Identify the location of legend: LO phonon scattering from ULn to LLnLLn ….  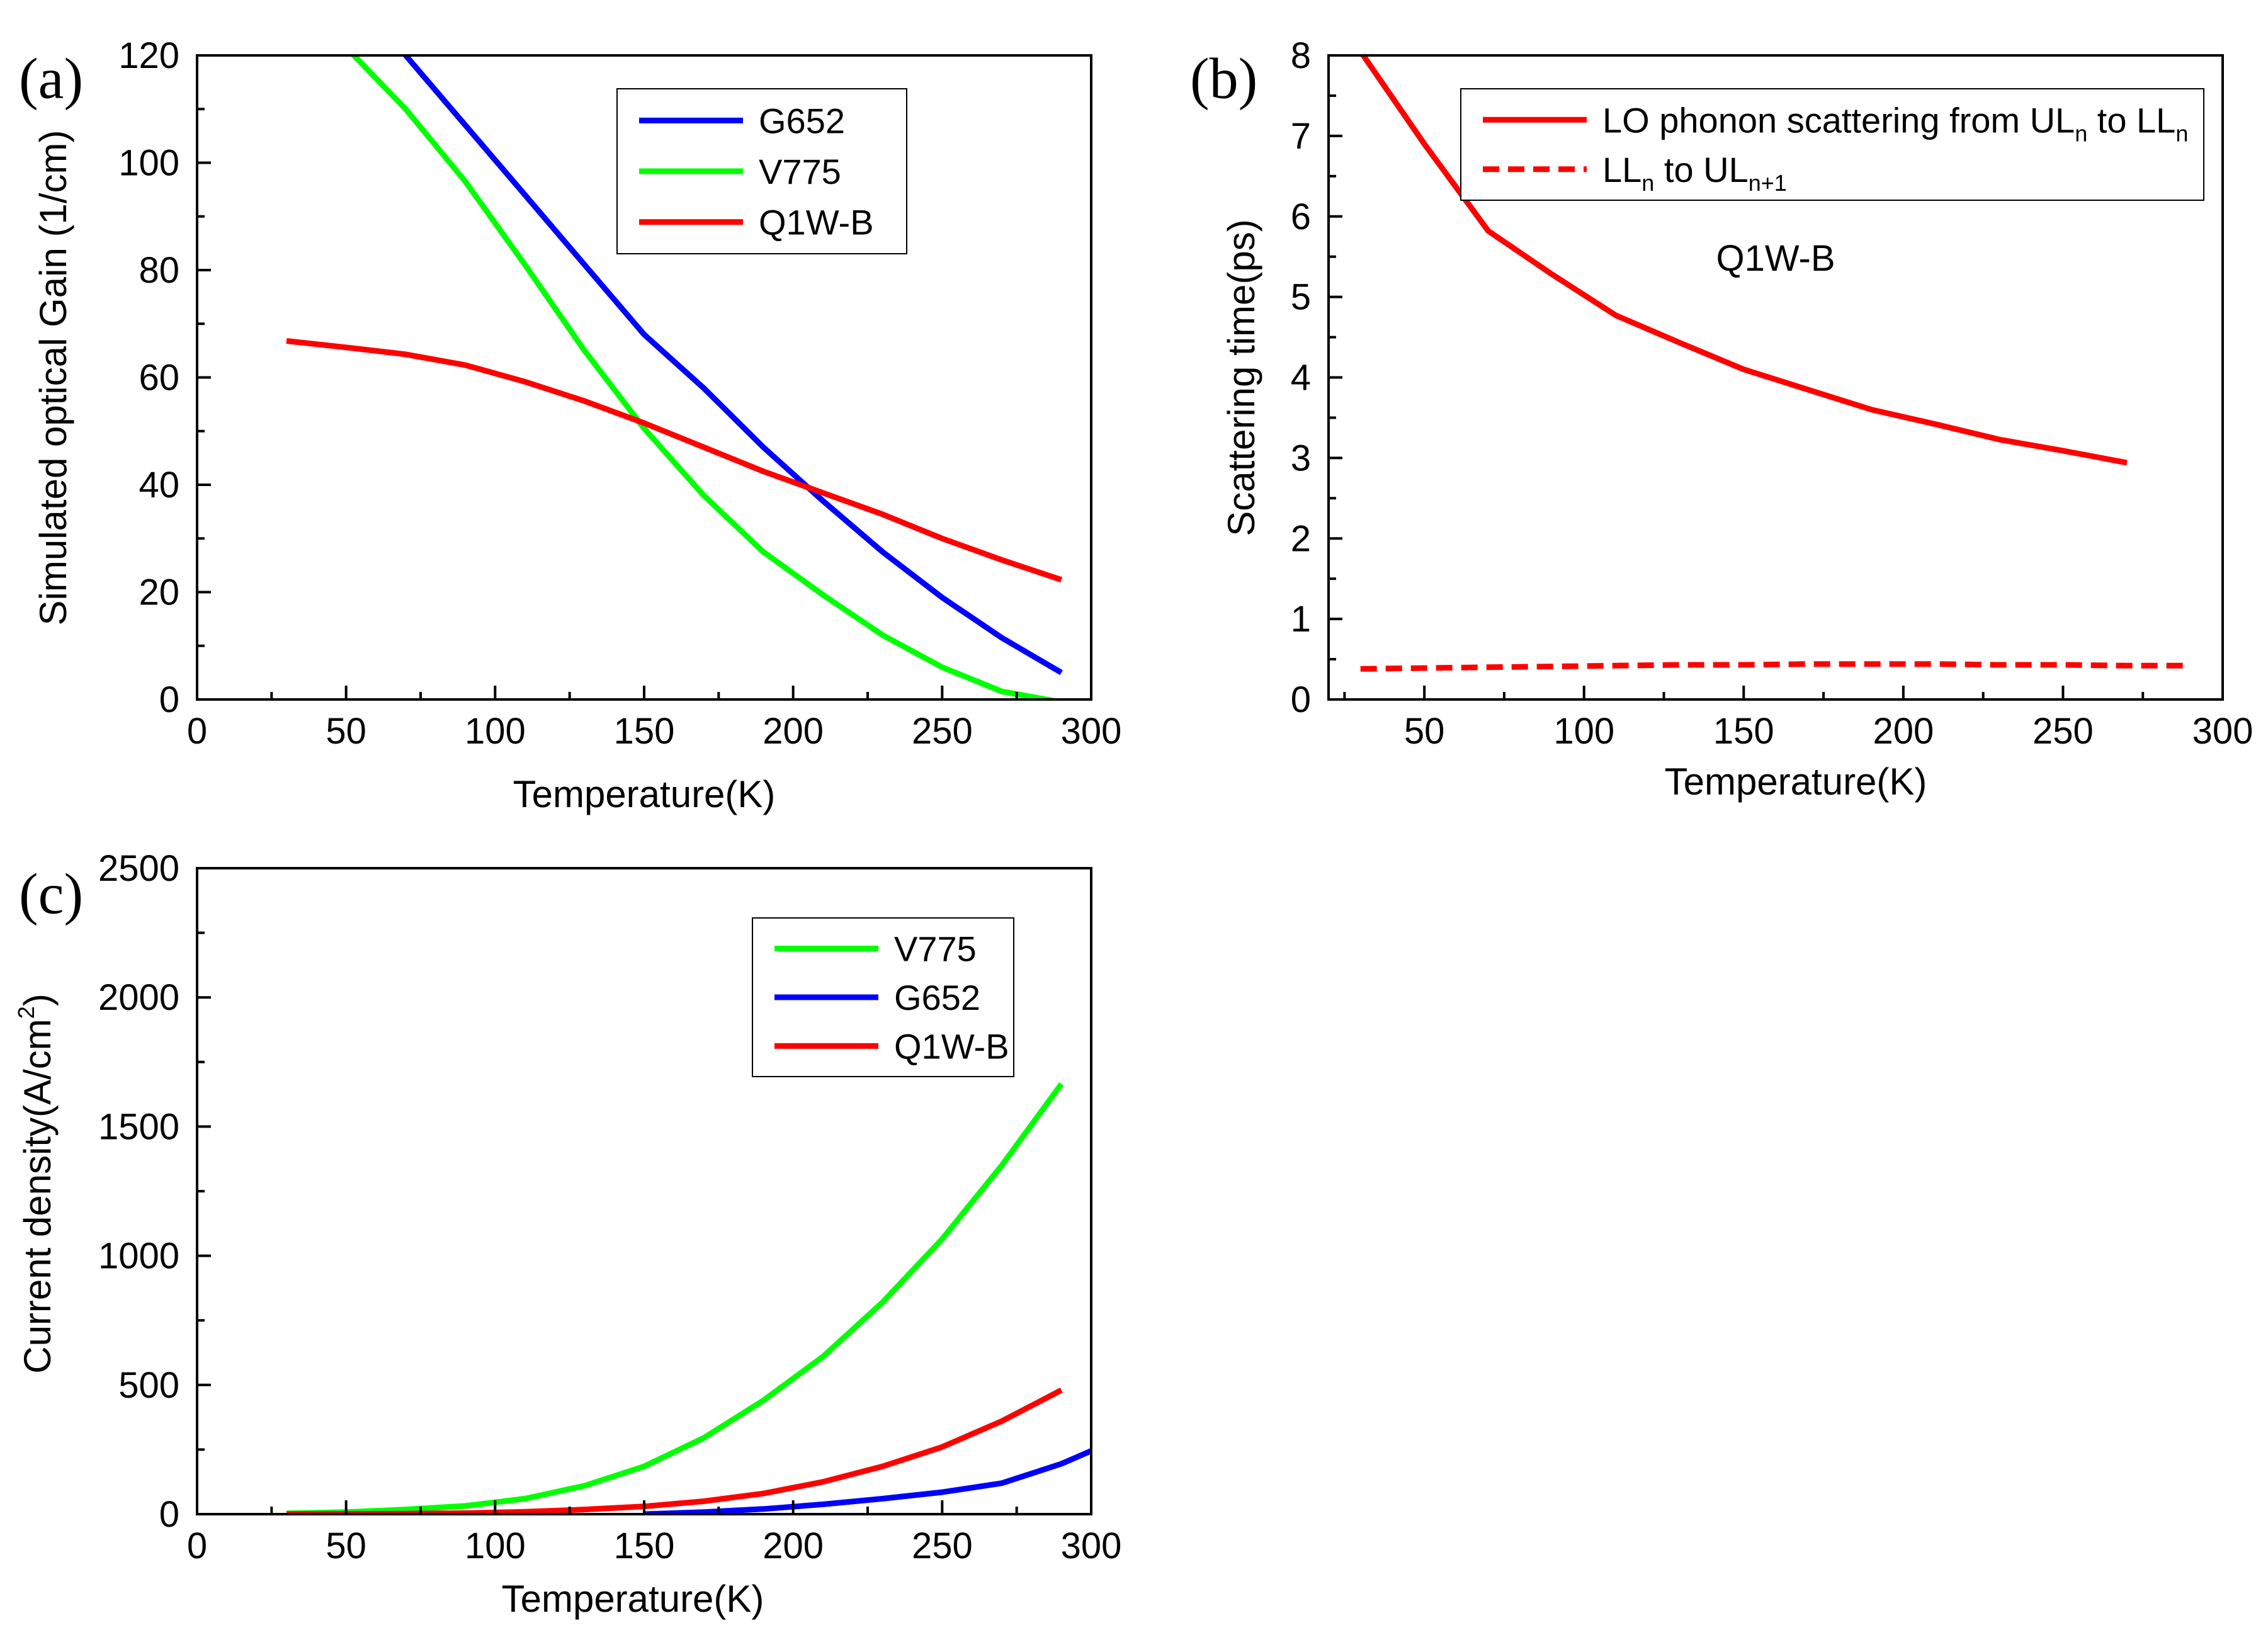
(1832, 144).